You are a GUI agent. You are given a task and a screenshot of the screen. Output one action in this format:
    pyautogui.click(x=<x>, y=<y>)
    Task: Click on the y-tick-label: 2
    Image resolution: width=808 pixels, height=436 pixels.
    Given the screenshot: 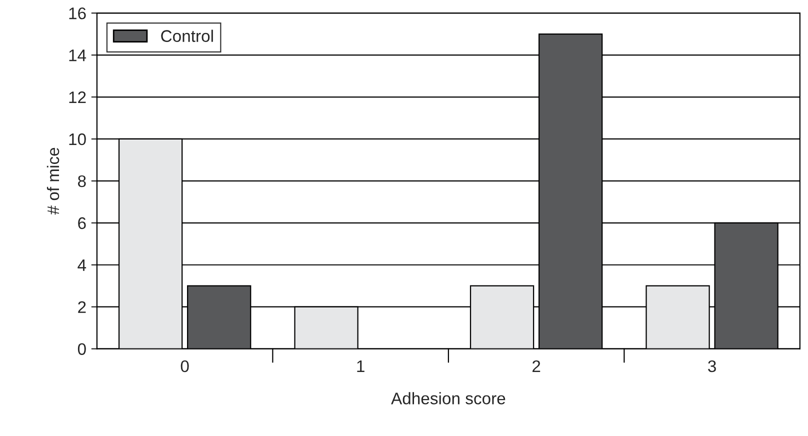 What is the action you would take?
    pyautogui.click(x=82, y=307)
    